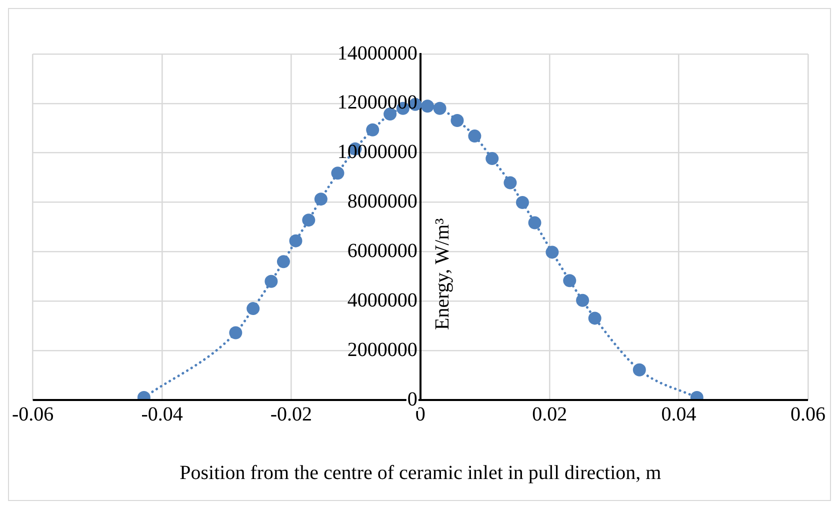  What do you see at coordinates (377, 152) in the screenshot?
I see `y-tick-label: 10000000` at bounding box center [377, 152].